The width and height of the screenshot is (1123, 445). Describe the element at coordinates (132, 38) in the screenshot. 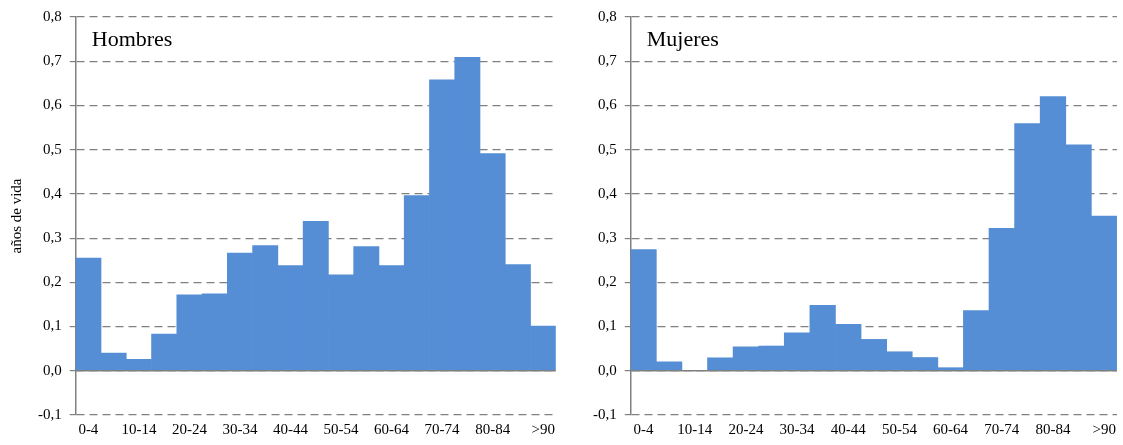

I see `chart-title: Hombres` at that location.